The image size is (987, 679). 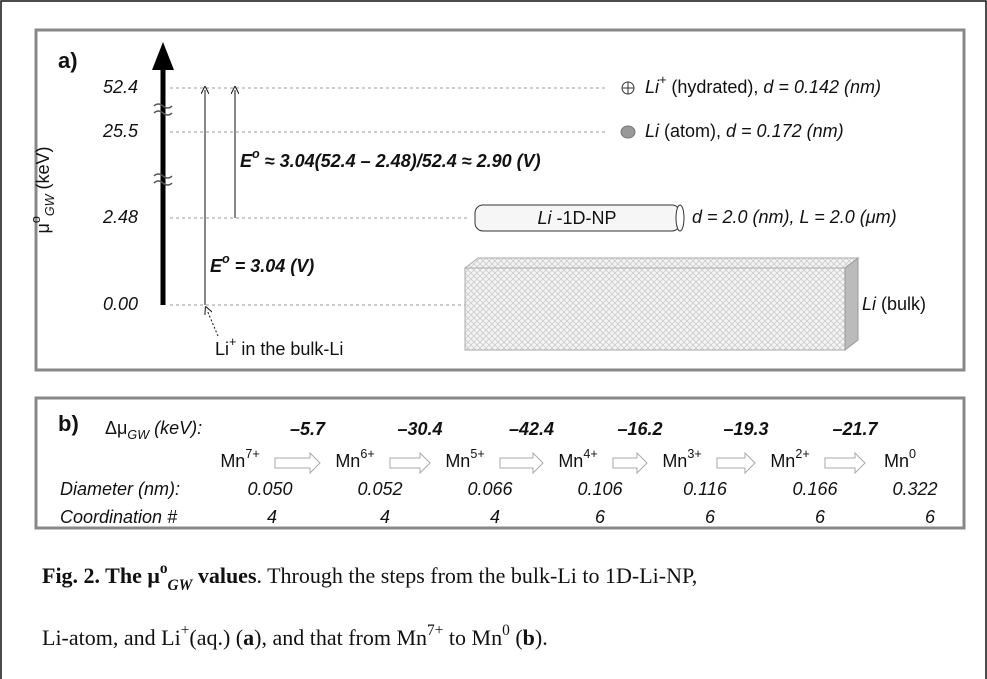 I want to click on species: Mn2+, so click(x=789, y=458).